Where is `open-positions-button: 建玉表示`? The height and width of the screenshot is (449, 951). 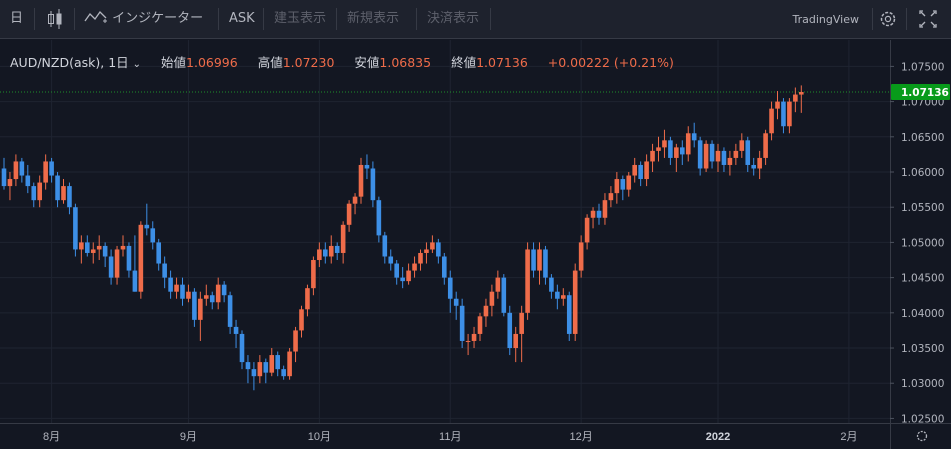 open-positions-button: 建玉表示 is located at coordinates (300, 18).